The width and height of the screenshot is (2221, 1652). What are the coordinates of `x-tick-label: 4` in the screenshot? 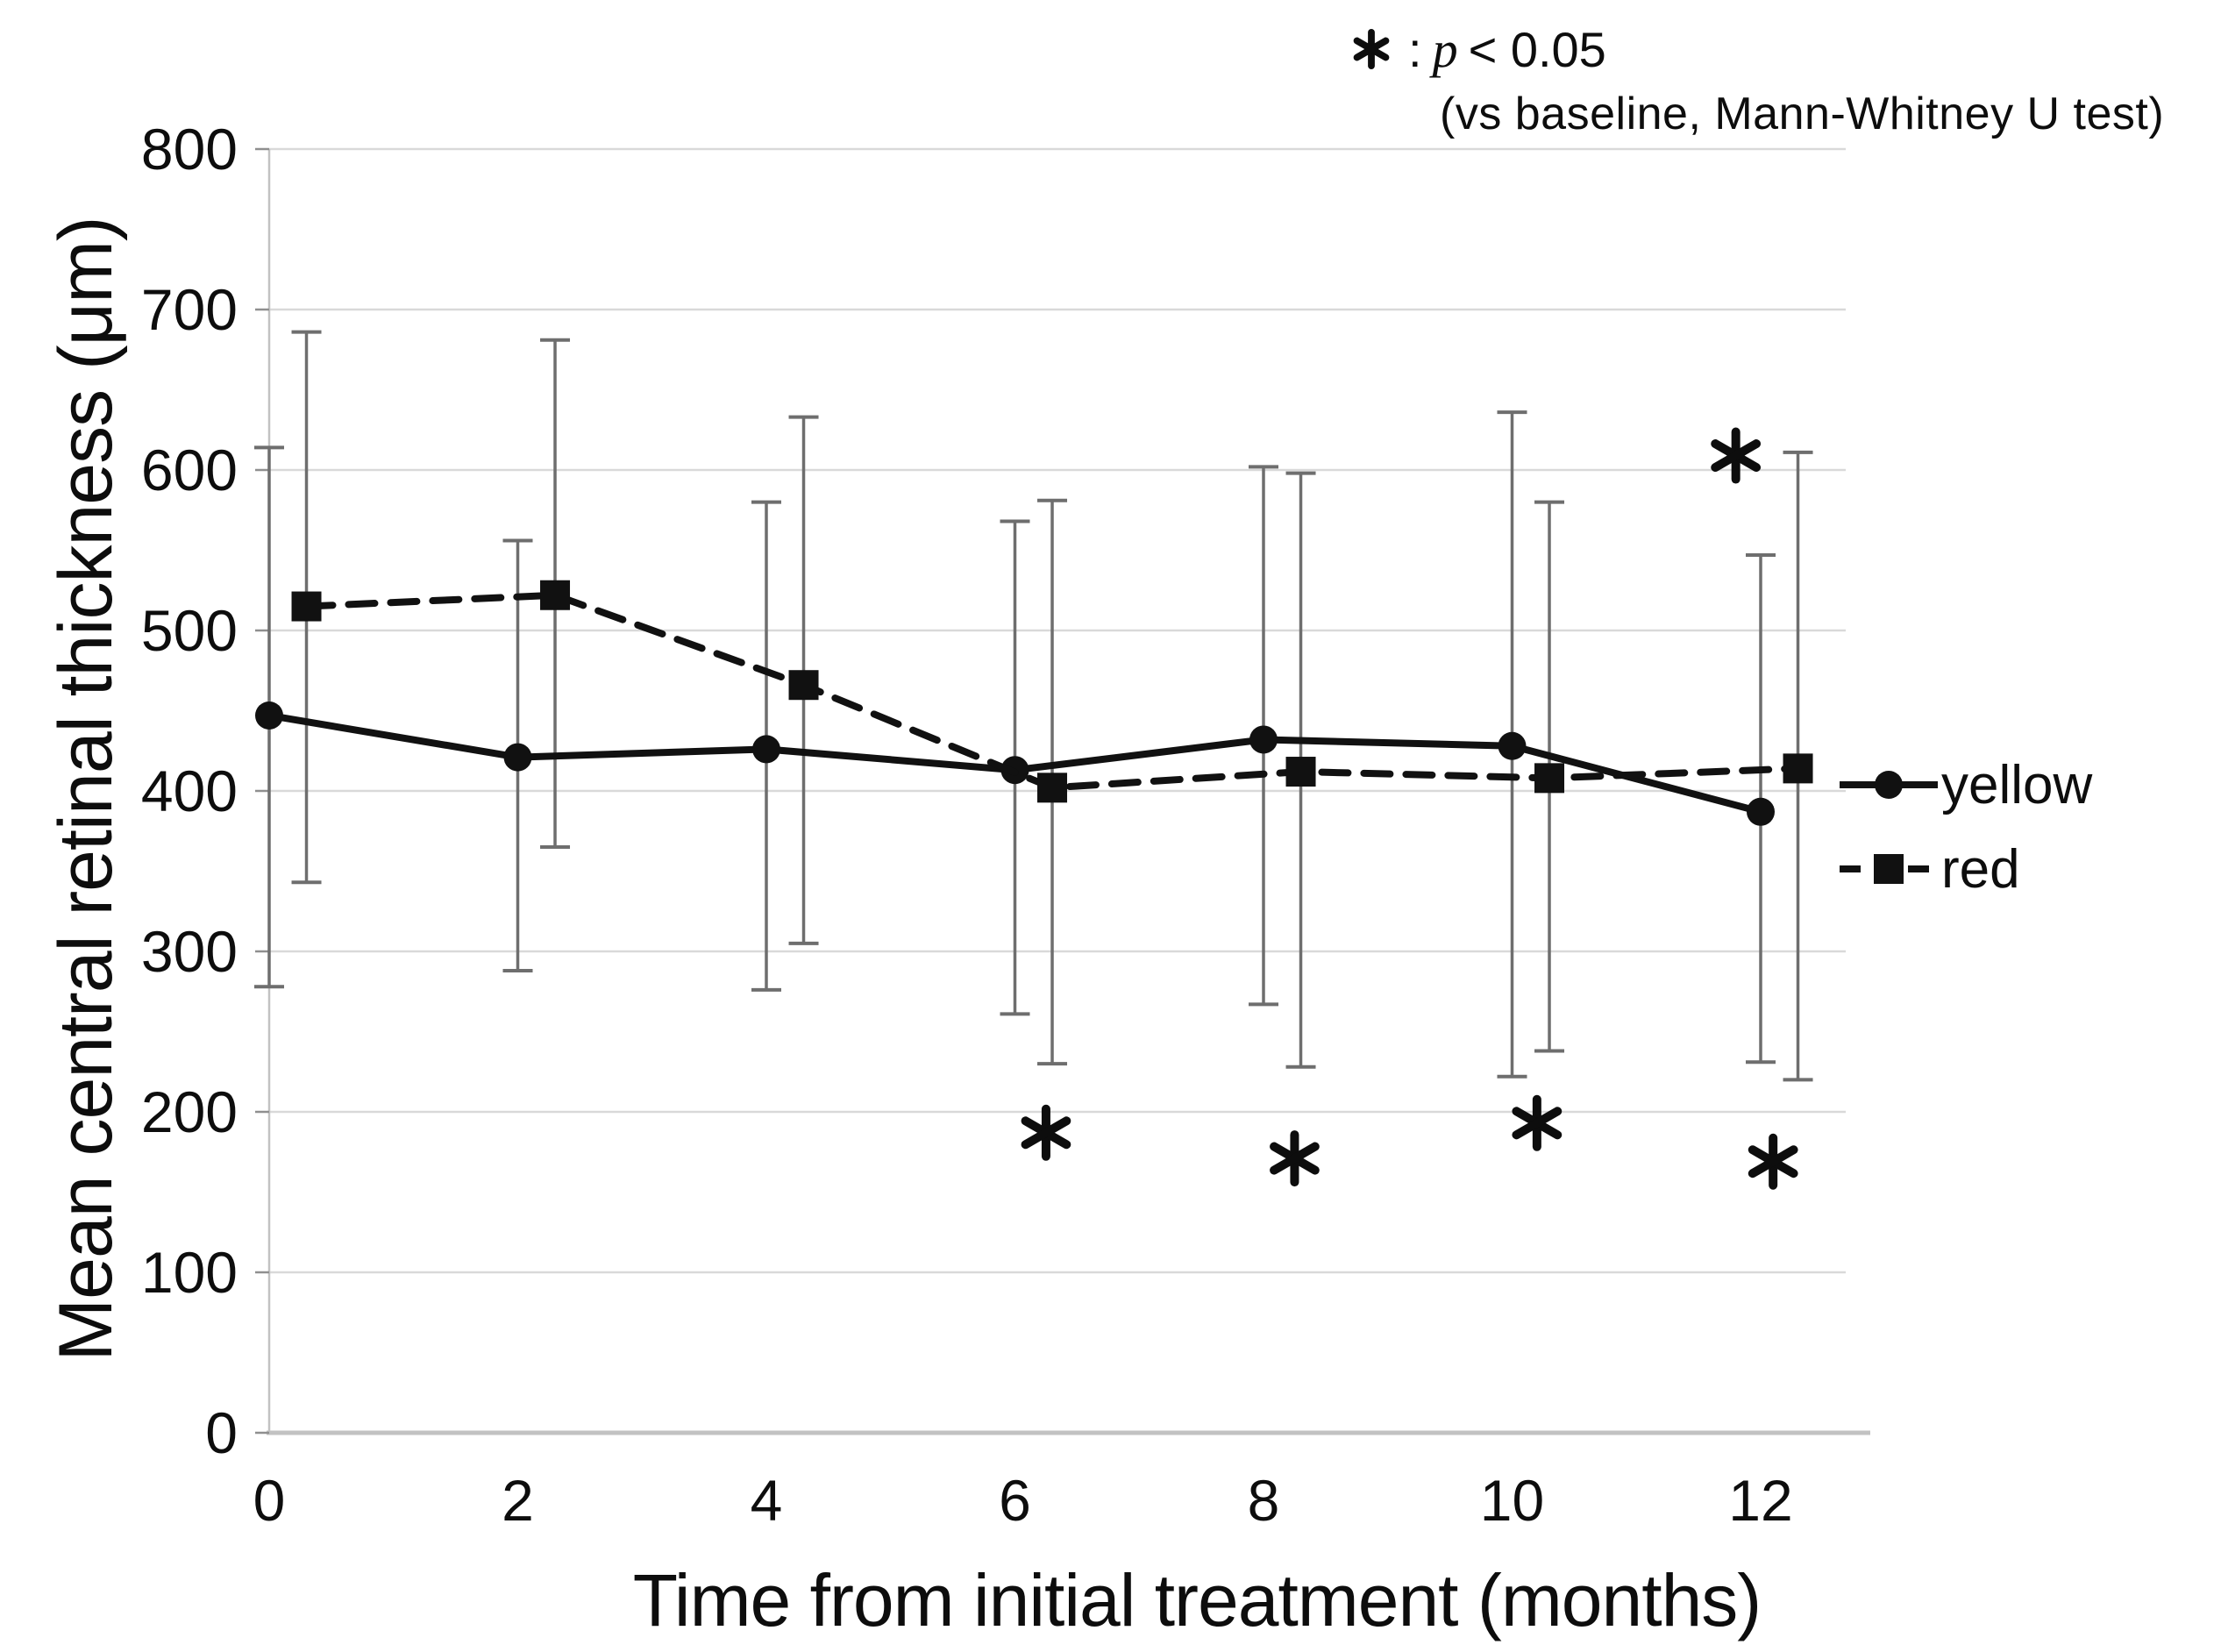 It's located at (767, 1500).